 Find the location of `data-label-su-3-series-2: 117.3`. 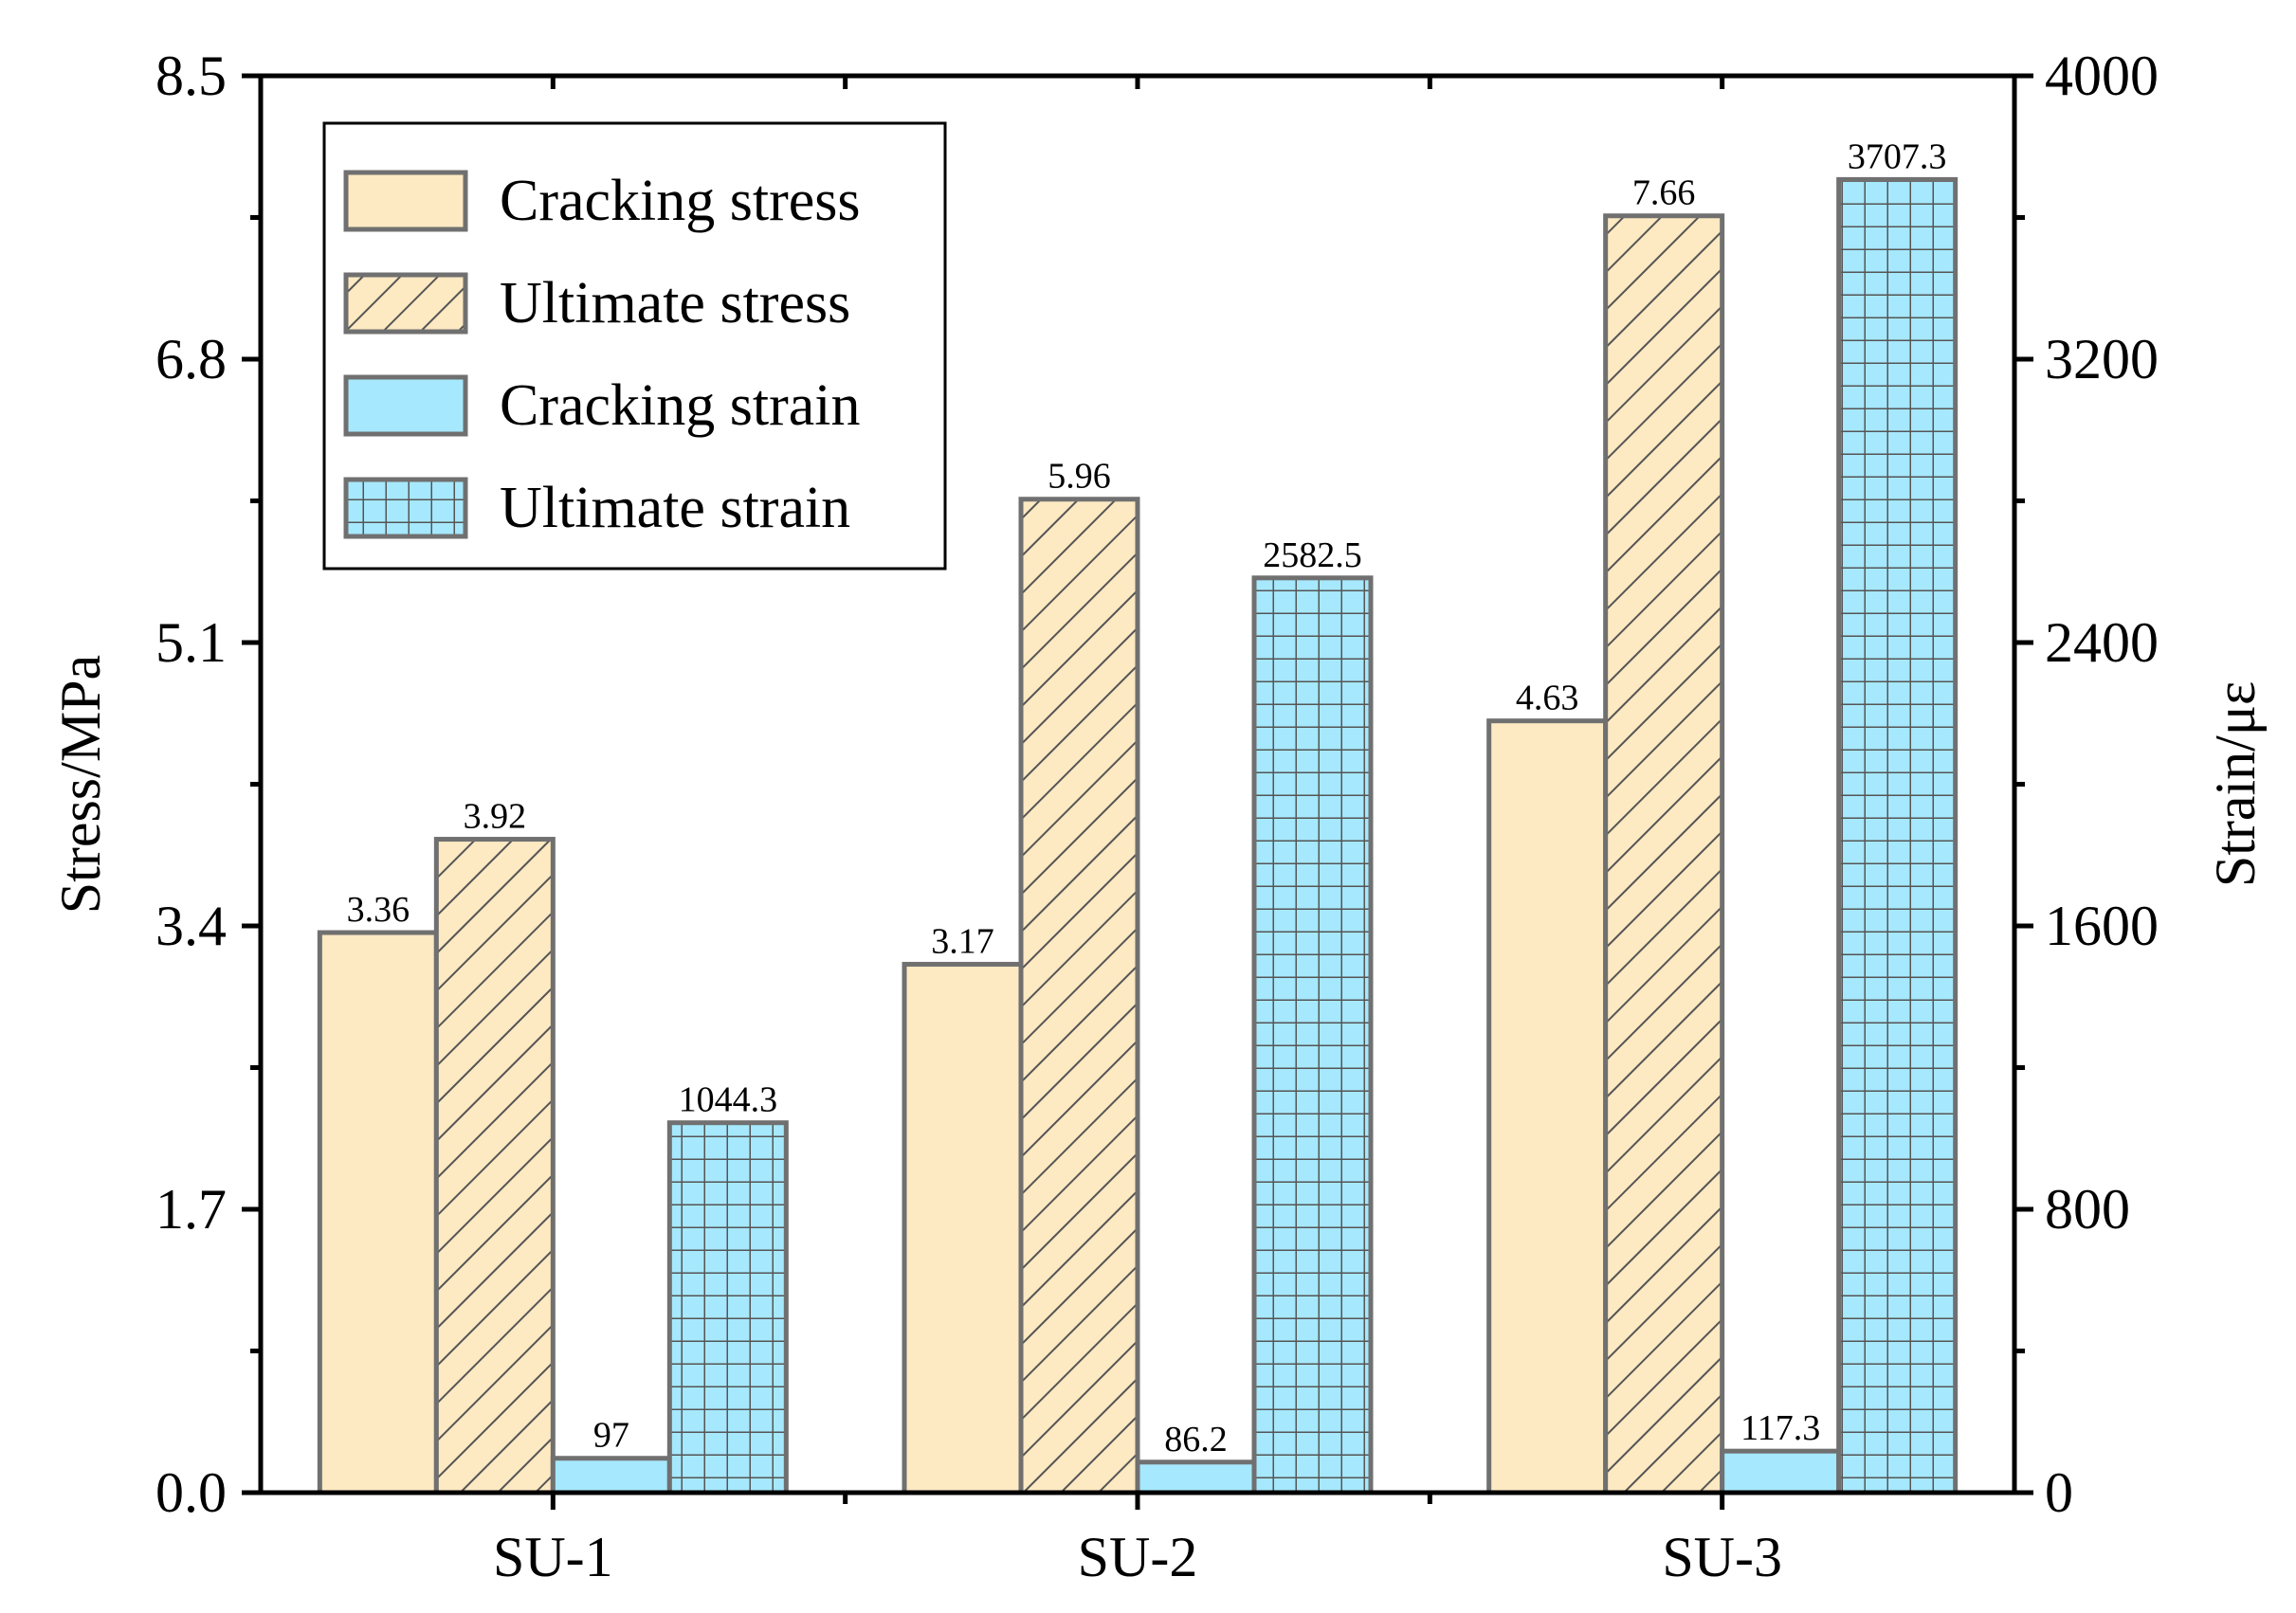

data-label-su-3-series-2: 117.3 is located at coordinates (1780, 1428).